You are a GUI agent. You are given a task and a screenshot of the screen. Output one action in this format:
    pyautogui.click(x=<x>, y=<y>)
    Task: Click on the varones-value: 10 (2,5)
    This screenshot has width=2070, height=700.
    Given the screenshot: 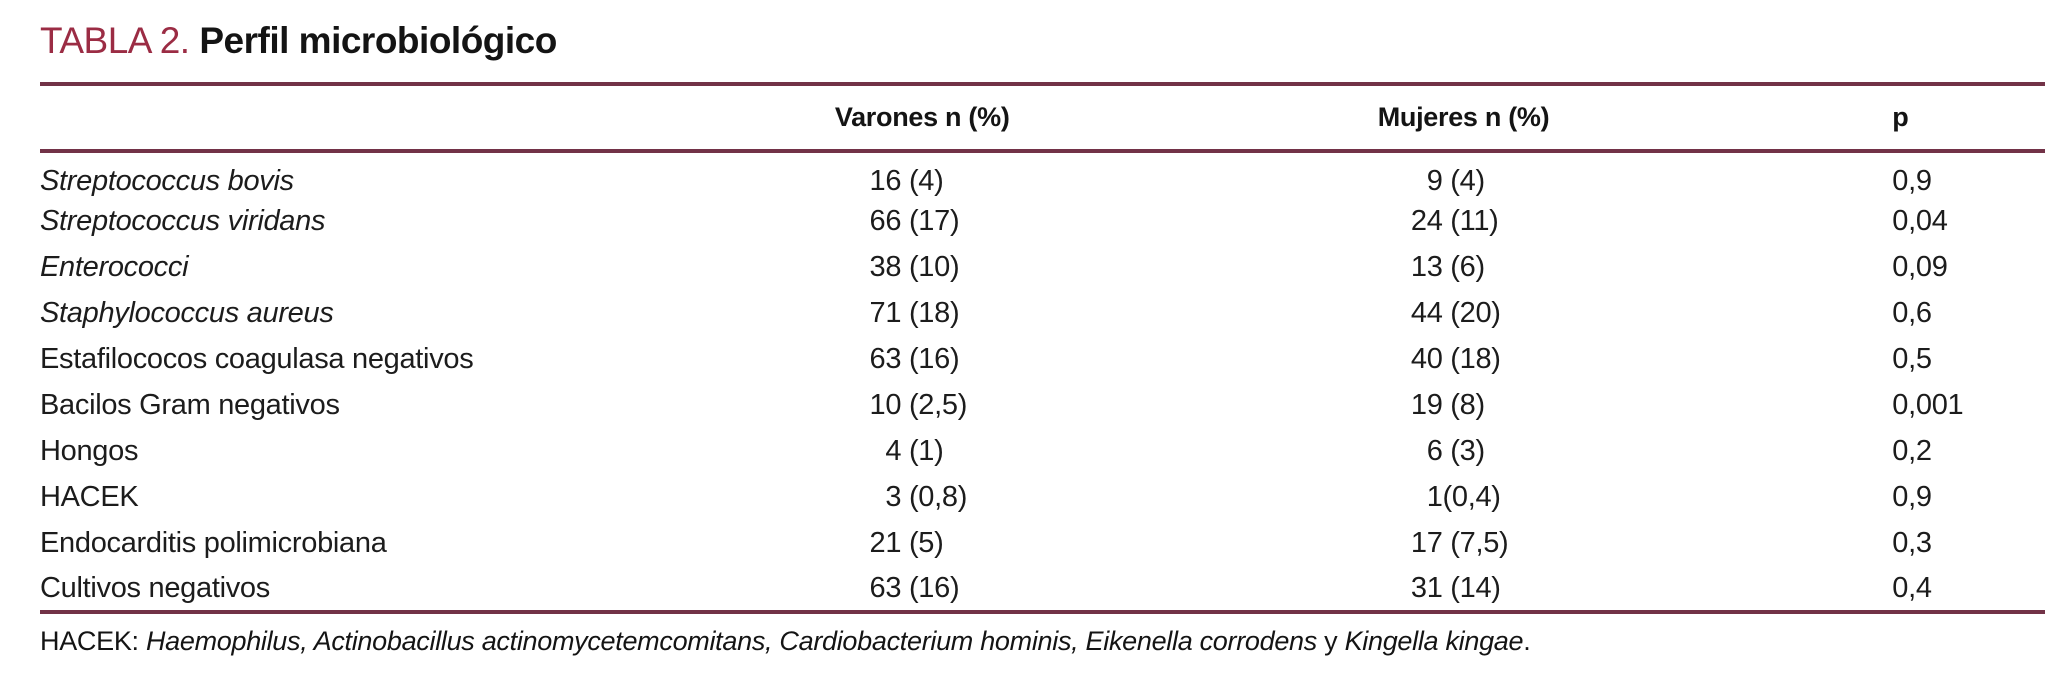 What is the action you would take?
    pyautogui.click(x=922, y=405)
    